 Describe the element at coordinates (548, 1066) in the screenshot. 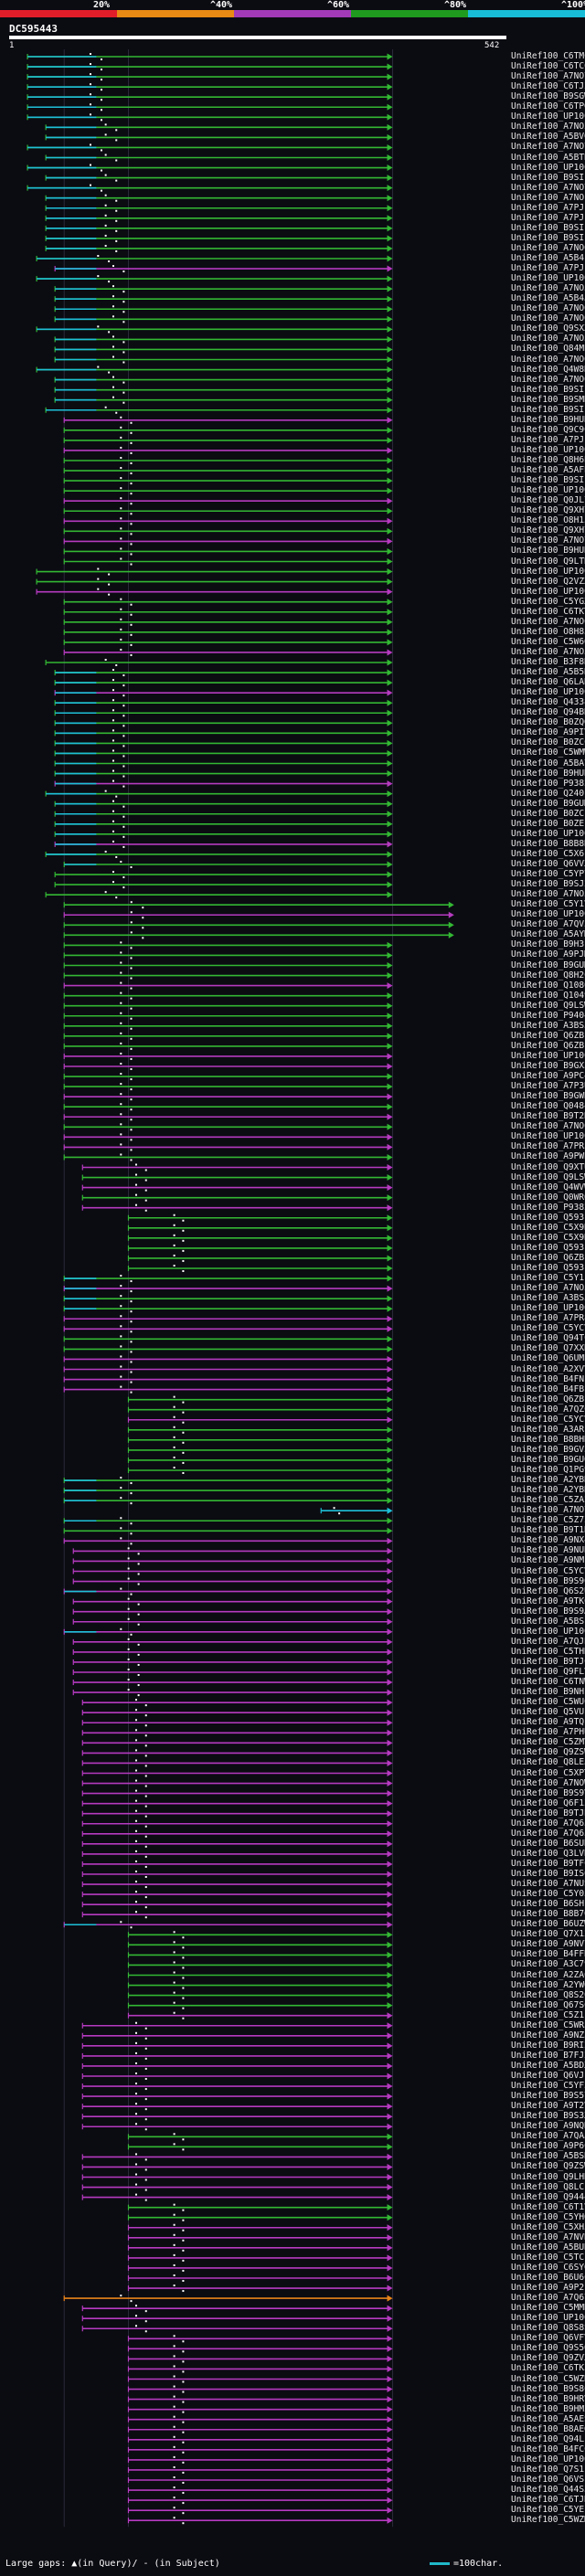

I see `hit-label: UniRef100_B9GX31` at that location.